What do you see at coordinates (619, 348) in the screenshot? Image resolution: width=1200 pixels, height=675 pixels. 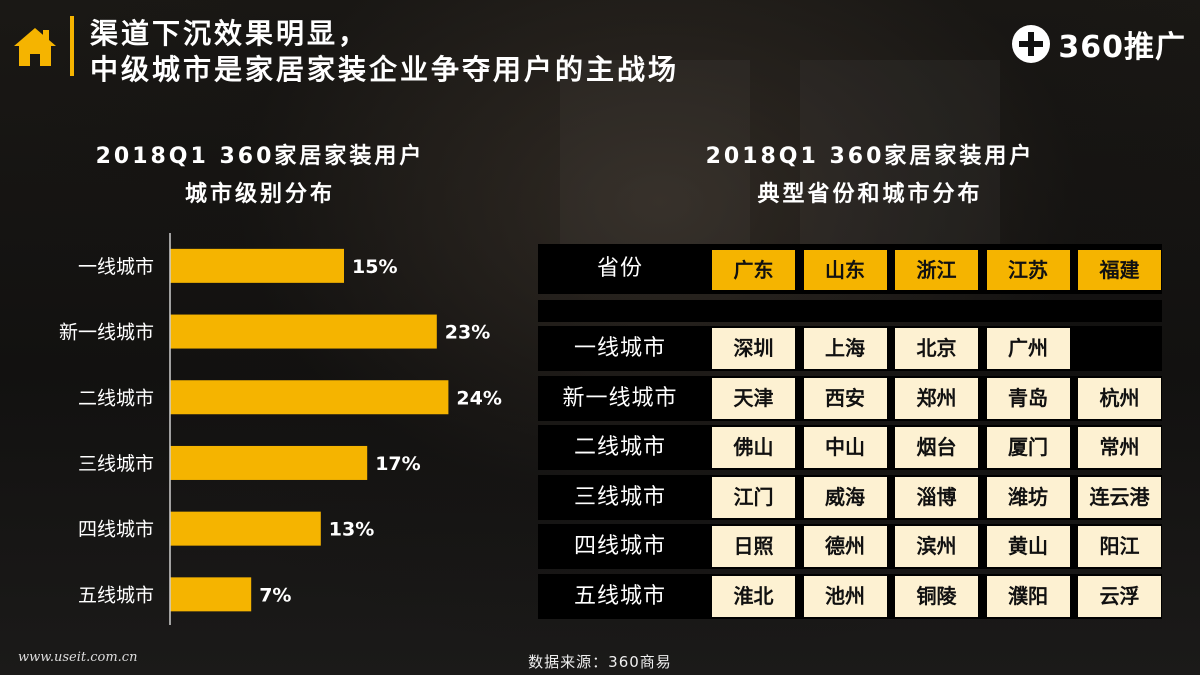 I see `tier-label: 一线城市` at bounding box center [619, 348].